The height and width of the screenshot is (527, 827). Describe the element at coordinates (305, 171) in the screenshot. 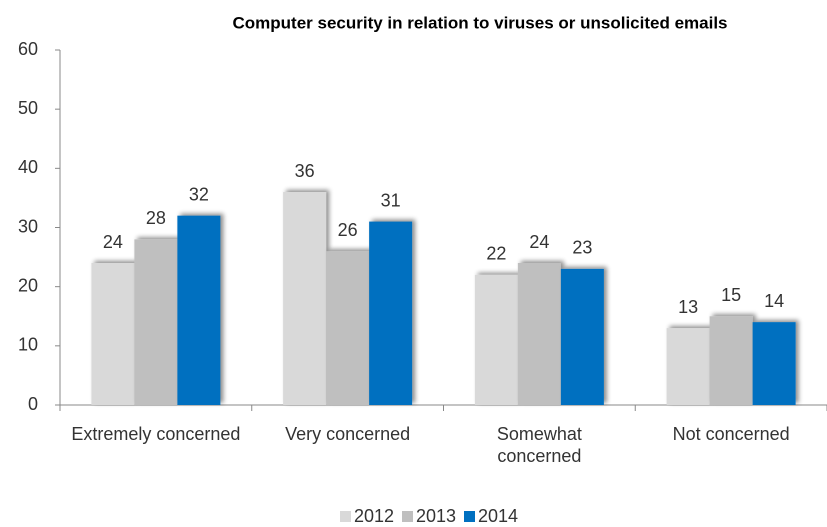

I see `data-label: 36` at that location.